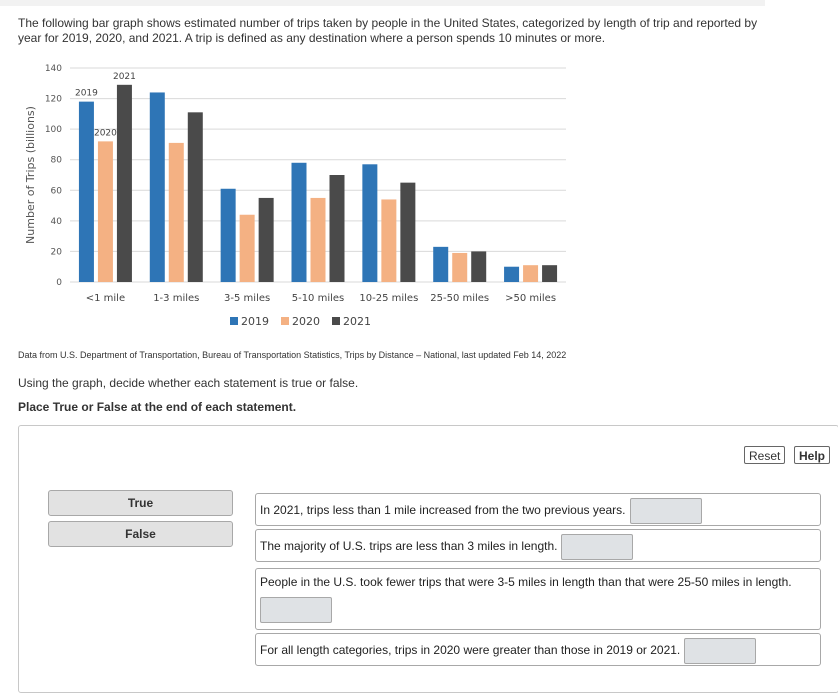 This screenshot has width=838, height=696. What do you see at coordinates (812, 455) in the screenshot?
I see `help-button: Help` at bounding box center [812, 455].